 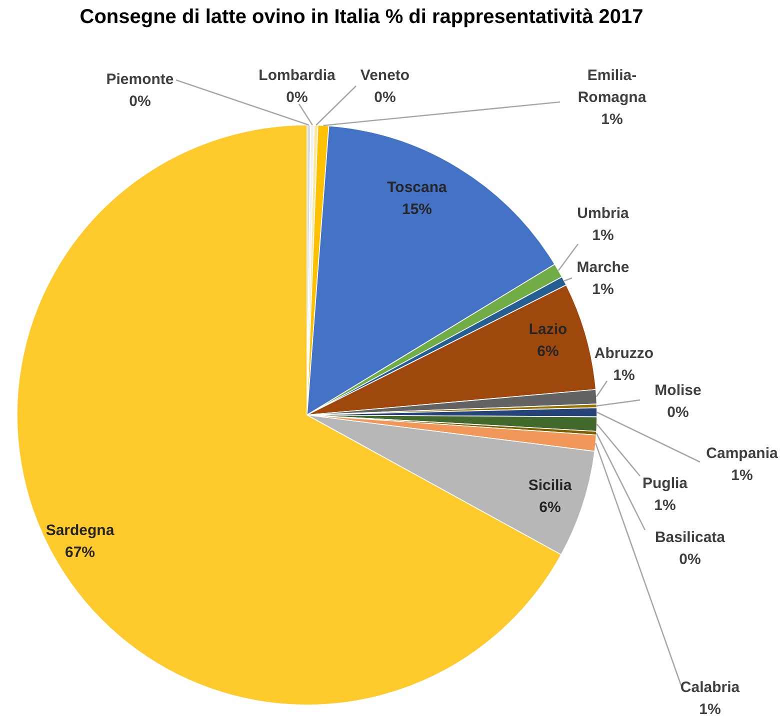 I want to click on data-label: 15%, so click(x=417, y=209).